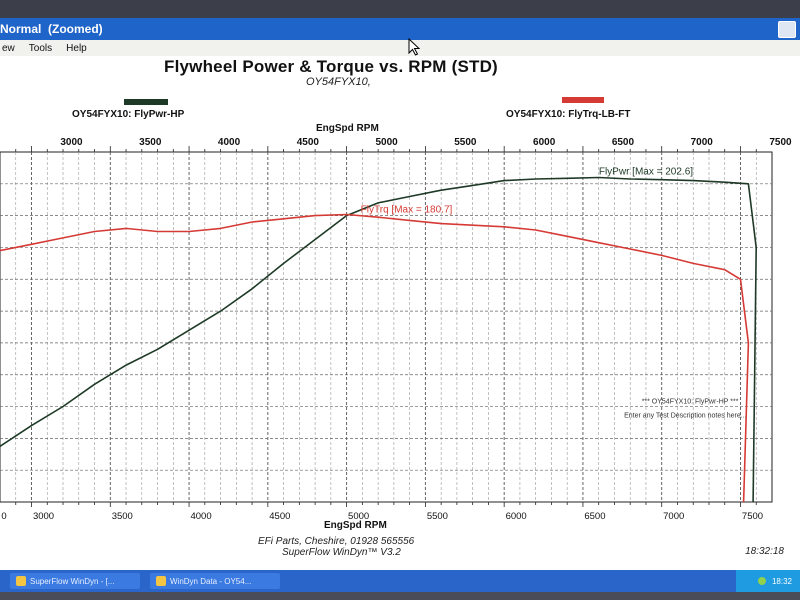 Image resolution: width=800 pixels, height=600 pixels. What do you see at coordinates (200, 516) in the screenshot?
I see `x-tick-label-bottom: 4000` at bounding box center [200, 516].